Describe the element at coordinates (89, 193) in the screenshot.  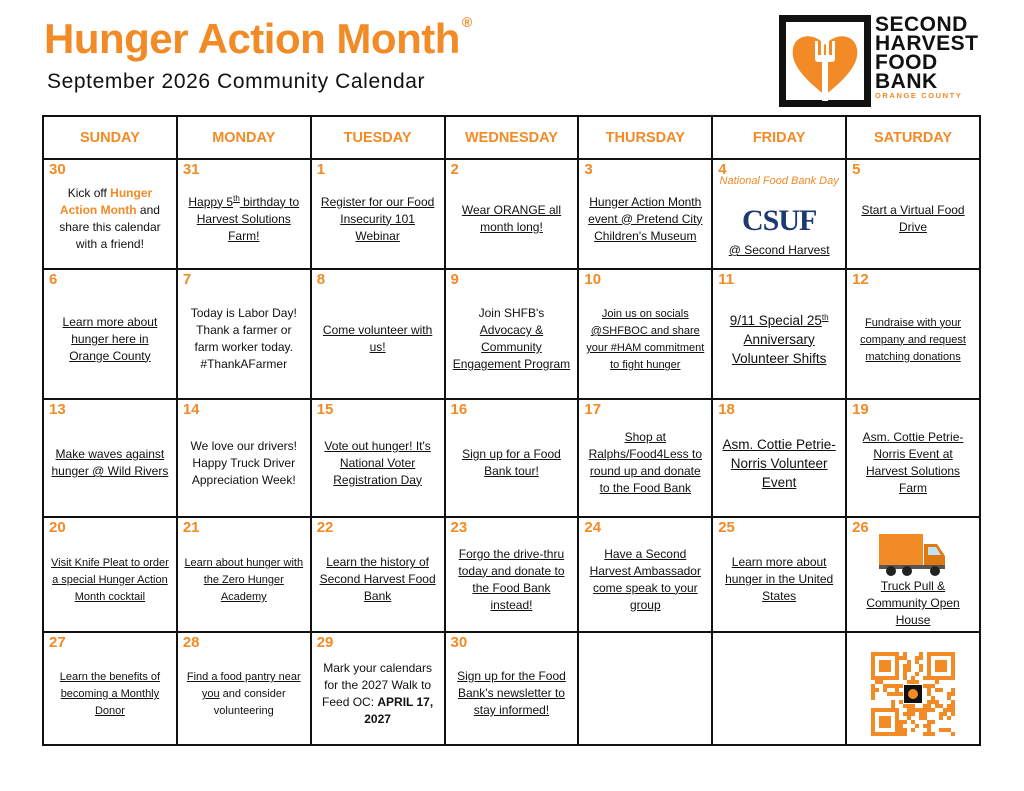
I see `event-text: Kick off` at that location.